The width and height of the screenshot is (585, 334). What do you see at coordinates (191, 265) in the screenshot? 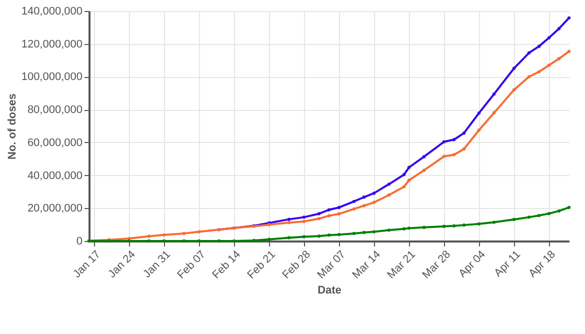
I see `x-tick-label: Feb 07` at bounding box center [191, 265].